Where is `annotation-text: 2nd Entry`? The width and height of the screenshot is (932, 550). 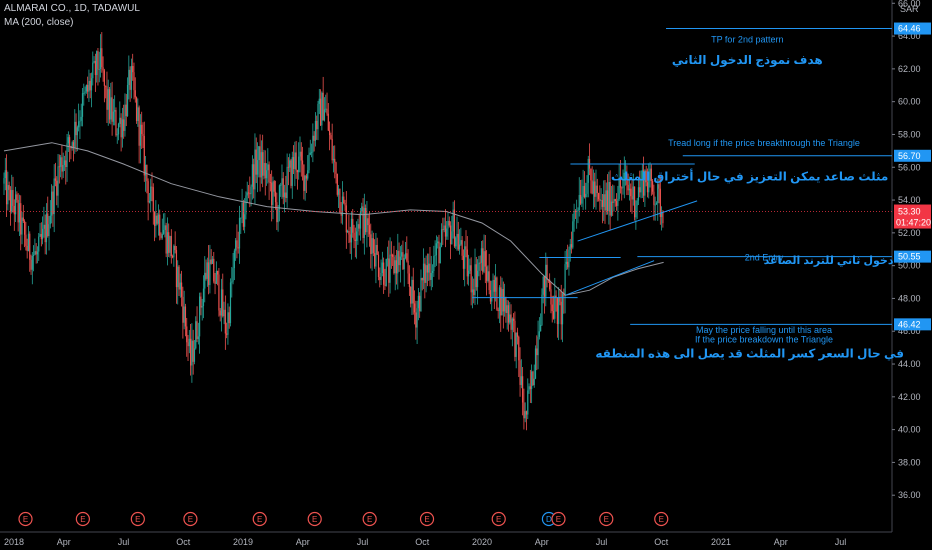
annotation-text: 2nd Entry is located at coordinates (764, 258).